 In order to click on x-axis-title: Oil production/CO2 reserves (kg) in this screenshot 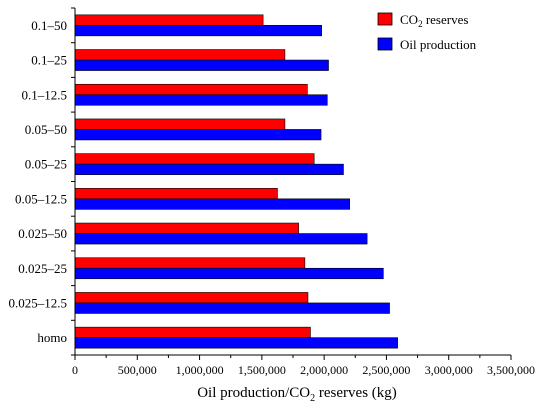, I will do `click(297, 394)`.